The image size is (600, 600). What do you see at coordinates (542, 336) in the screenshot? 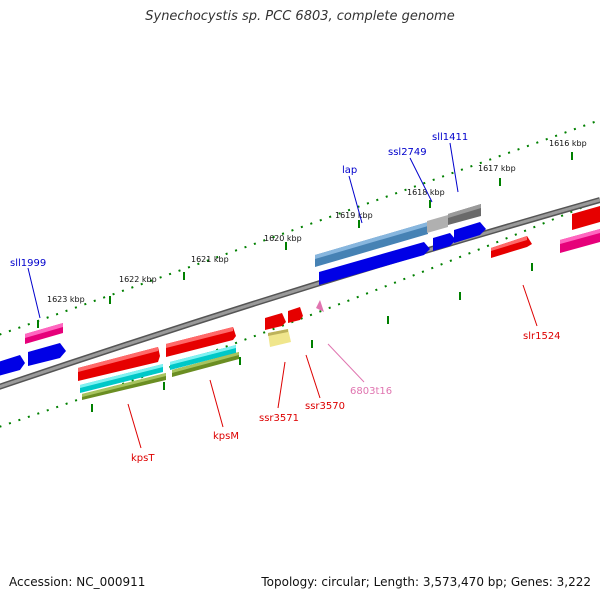
I see `label-slr1524: slr1524` at bounding box center [542, 336].